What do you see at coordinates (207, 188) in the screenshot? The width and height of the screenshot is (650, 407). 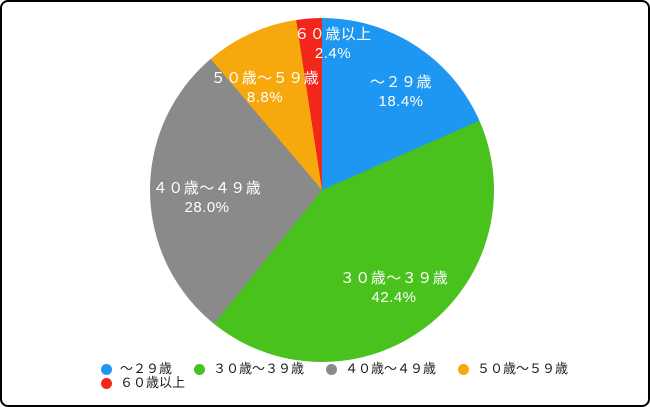 I see `slice-label-category: ４０歳～４９歳` at bounding box center [207, 188].